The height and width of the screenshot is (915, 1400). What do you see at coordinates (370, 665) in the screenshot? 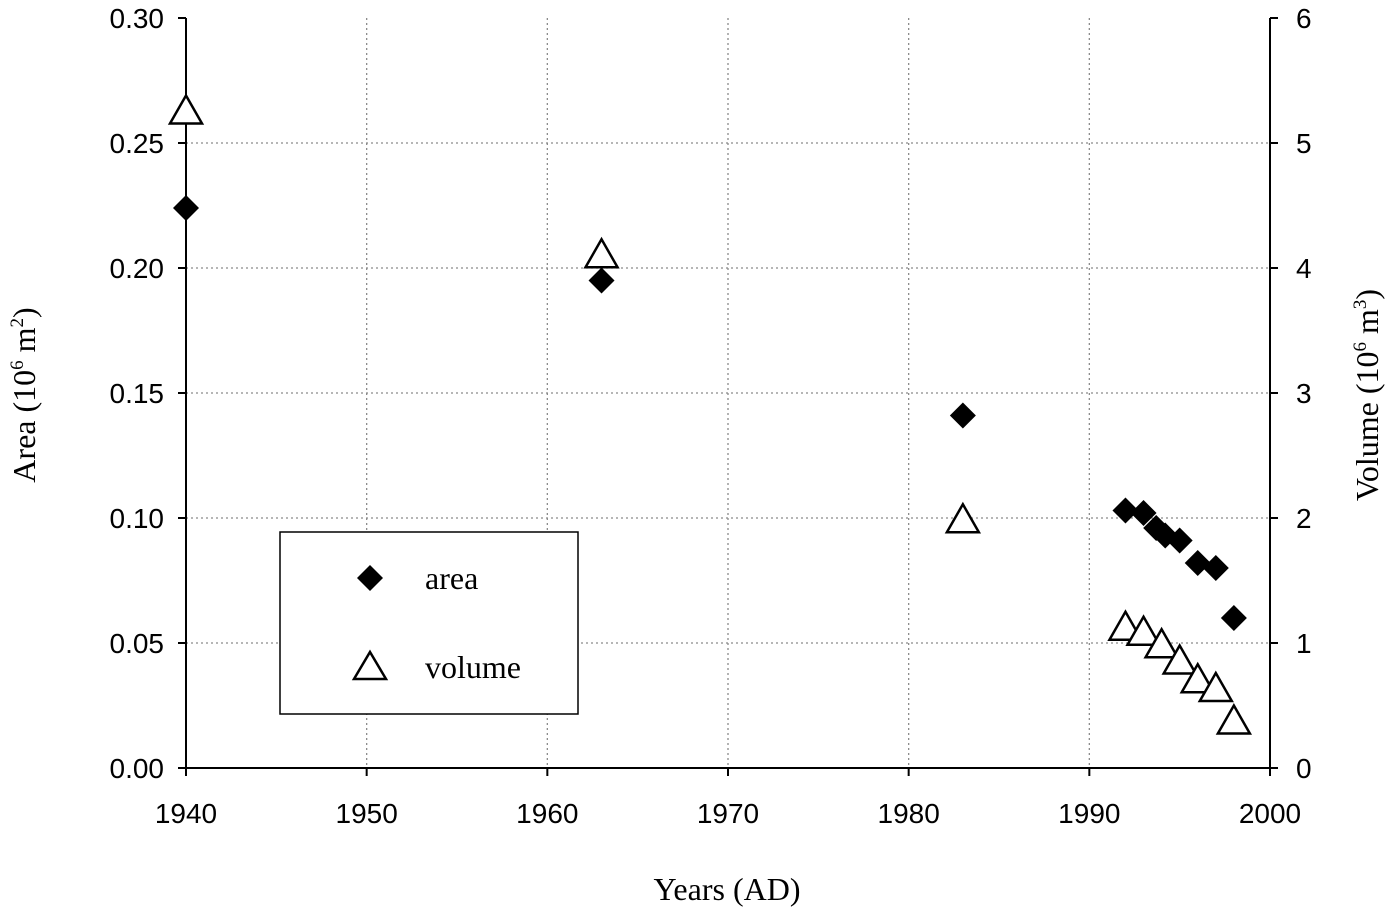
I see `legend-volume-marker` at bounding box center [370, 665].